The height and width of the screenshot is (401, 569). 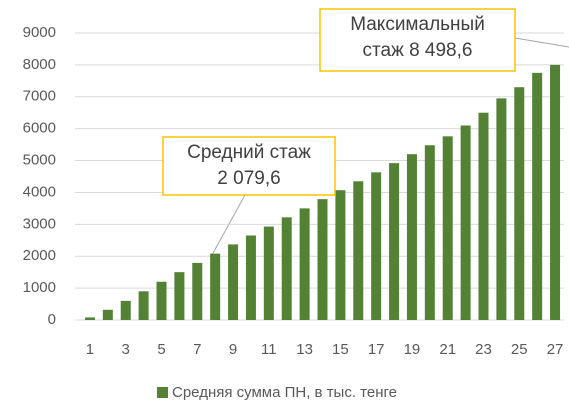 What do you see at coordinates (39, 64) in the screenshot?
I see `y-tick-label: 8000` at bounding box center [39, 64].